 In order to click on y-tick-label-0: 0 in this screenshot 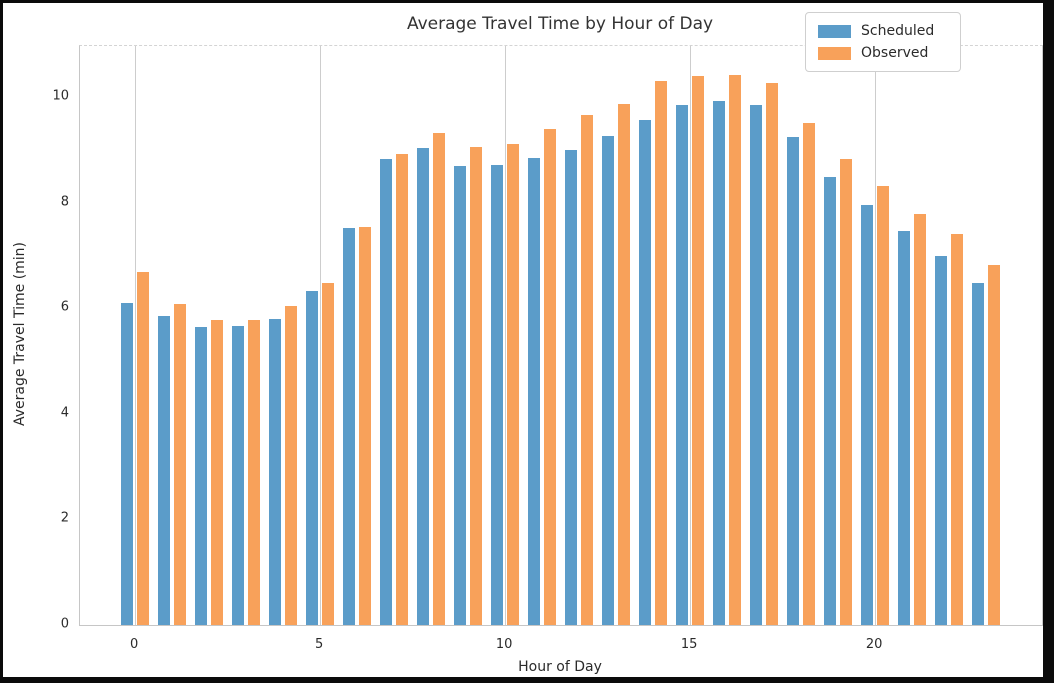, I will do `click(64, 624)`.